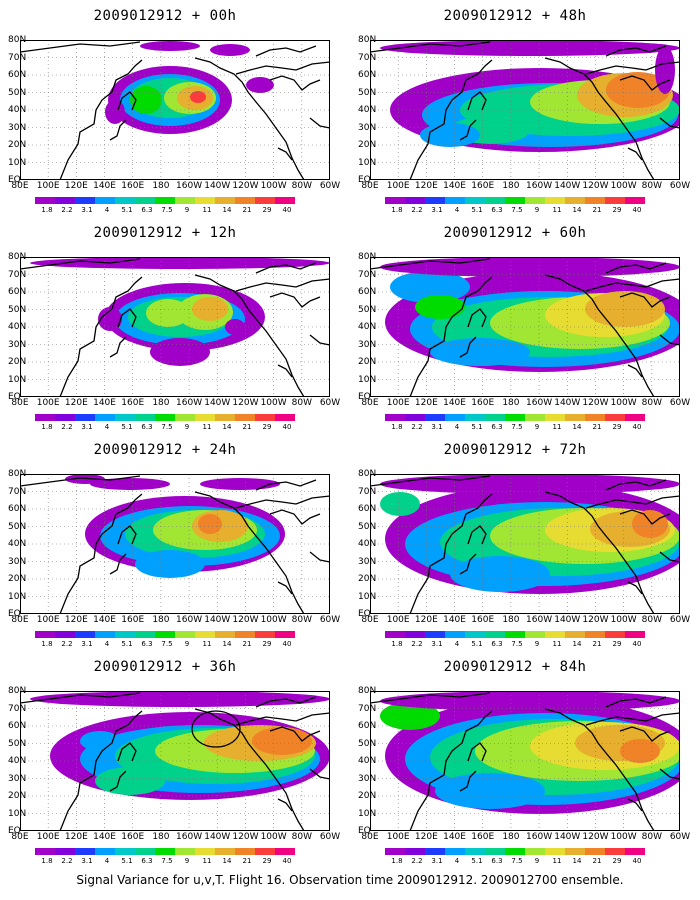 This screenshot has height=900, width=700. Describe the element at coordinates (189, 186) in the screenshot. I see `longitude-label: 160W` at that location.